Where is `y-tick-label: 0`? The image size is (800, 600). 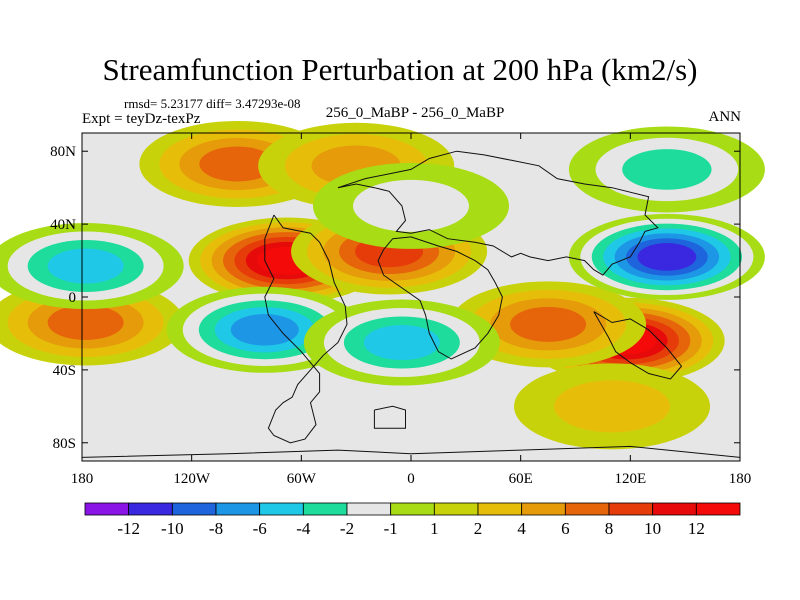
y-tick-label: 0 is located at coordinates (73, 298).